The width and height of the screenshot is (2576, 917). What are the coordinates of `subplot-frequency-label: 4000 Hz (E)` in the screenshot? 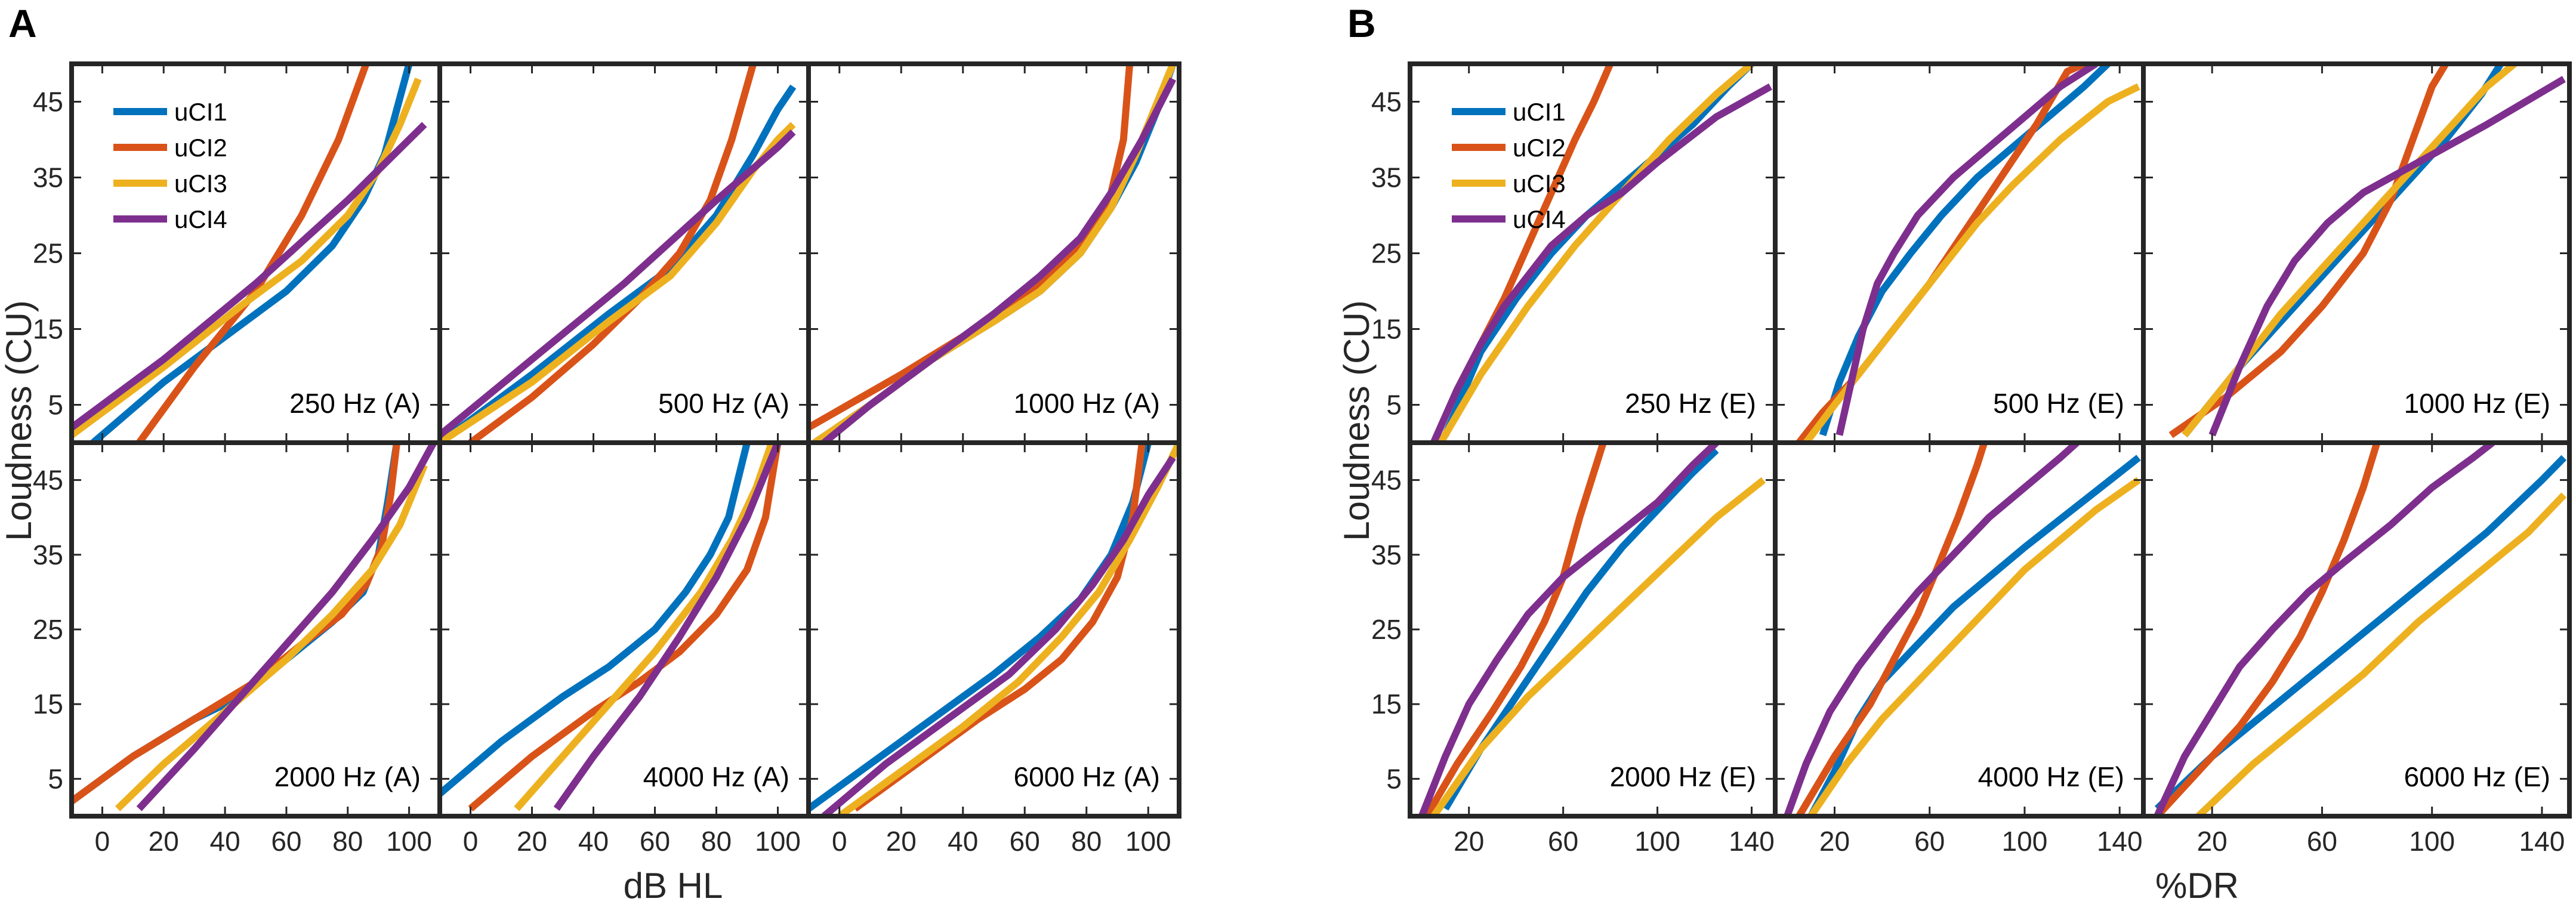 It's located at (2051, 776).